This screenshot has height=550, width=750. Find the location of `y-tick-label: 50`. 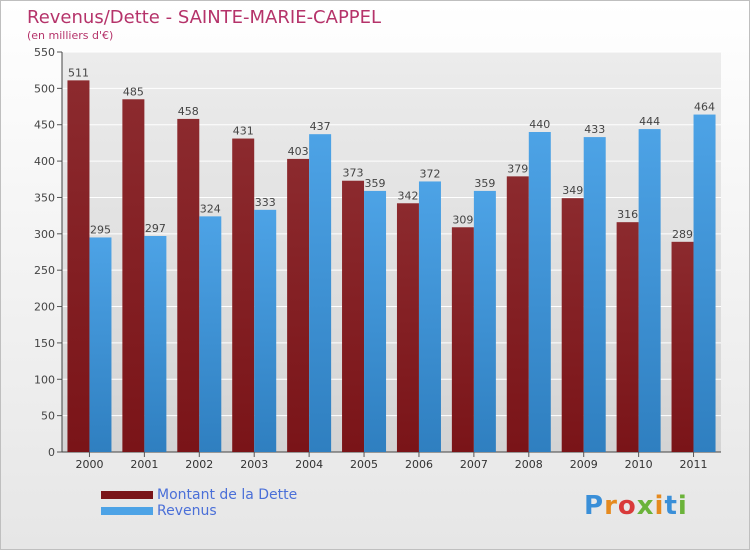

y-tick-label: 50 is located at coordinates (48, 416).